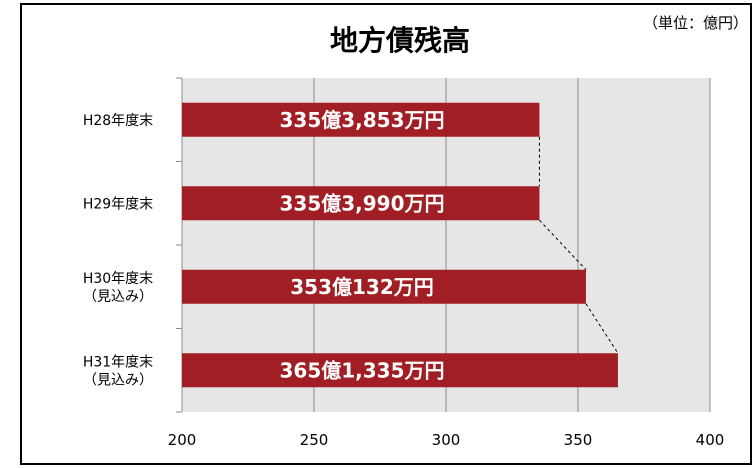  I want to click on x-tick-label: 350, so click(578, 440).